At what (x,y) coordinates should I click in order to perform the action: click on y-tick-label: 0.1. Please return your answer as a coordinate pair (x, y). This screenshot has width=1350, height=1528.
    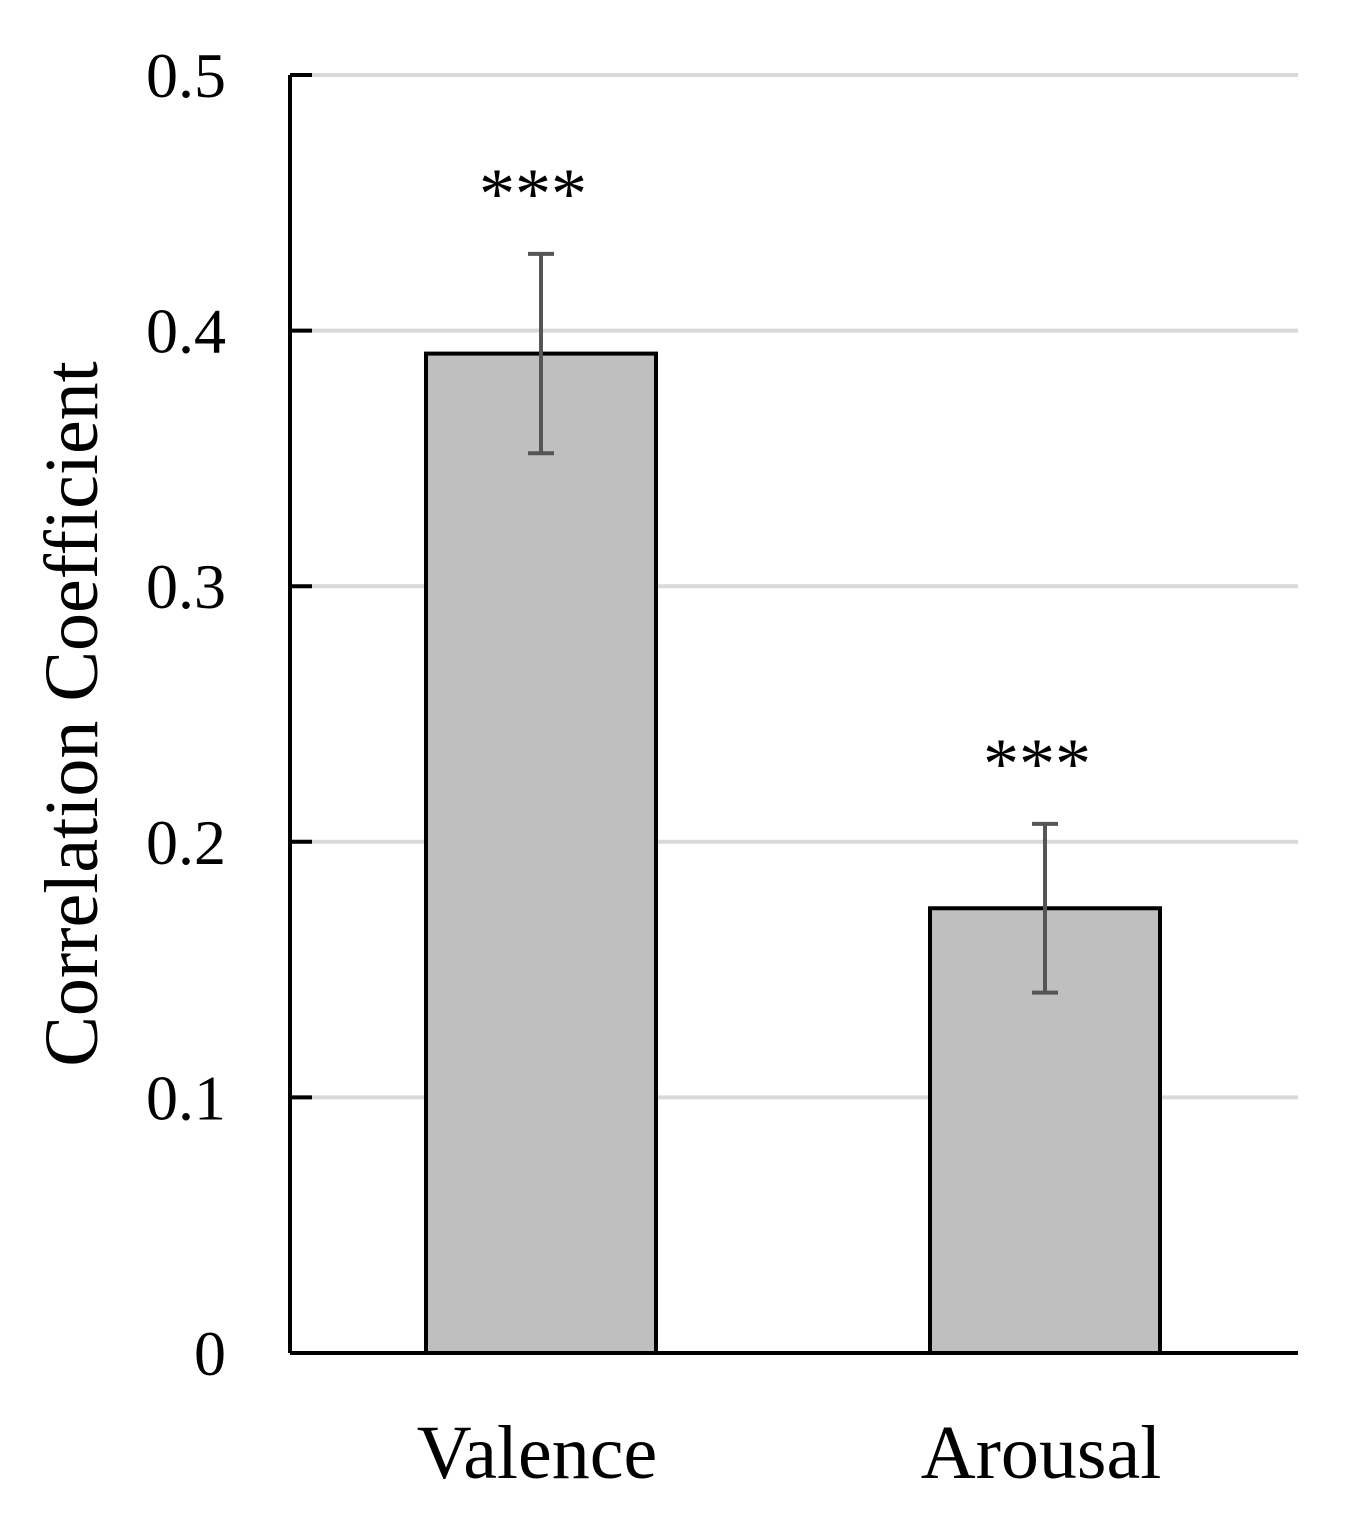
    Looking at the image, I should click on (186, 1097).